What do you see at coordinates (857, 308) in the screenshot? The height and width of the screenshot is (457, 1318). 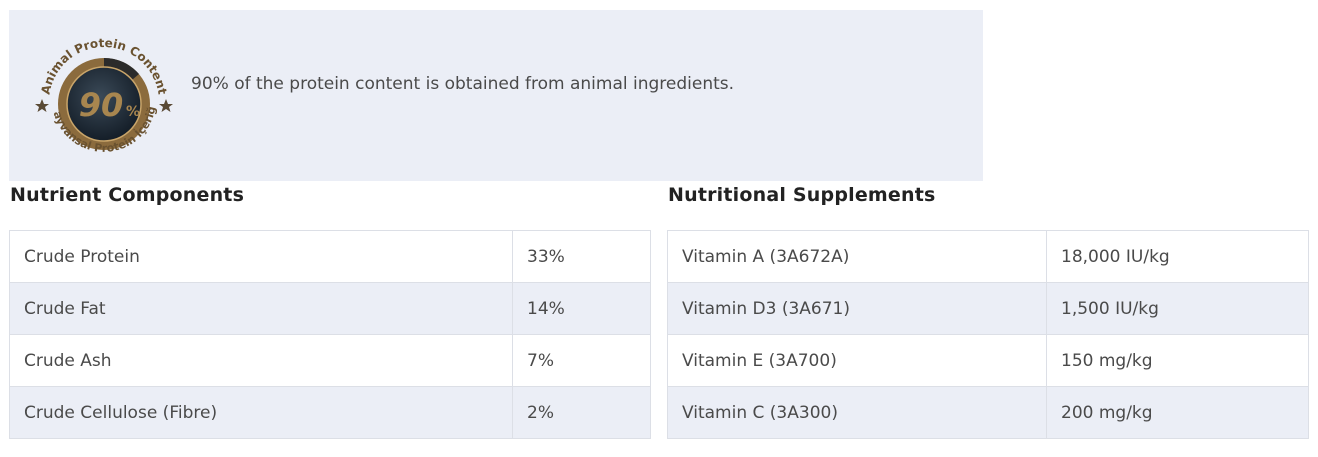 I see `supplement-name: Vitamin D3 (3A671)` at bounding box center [857, 308].